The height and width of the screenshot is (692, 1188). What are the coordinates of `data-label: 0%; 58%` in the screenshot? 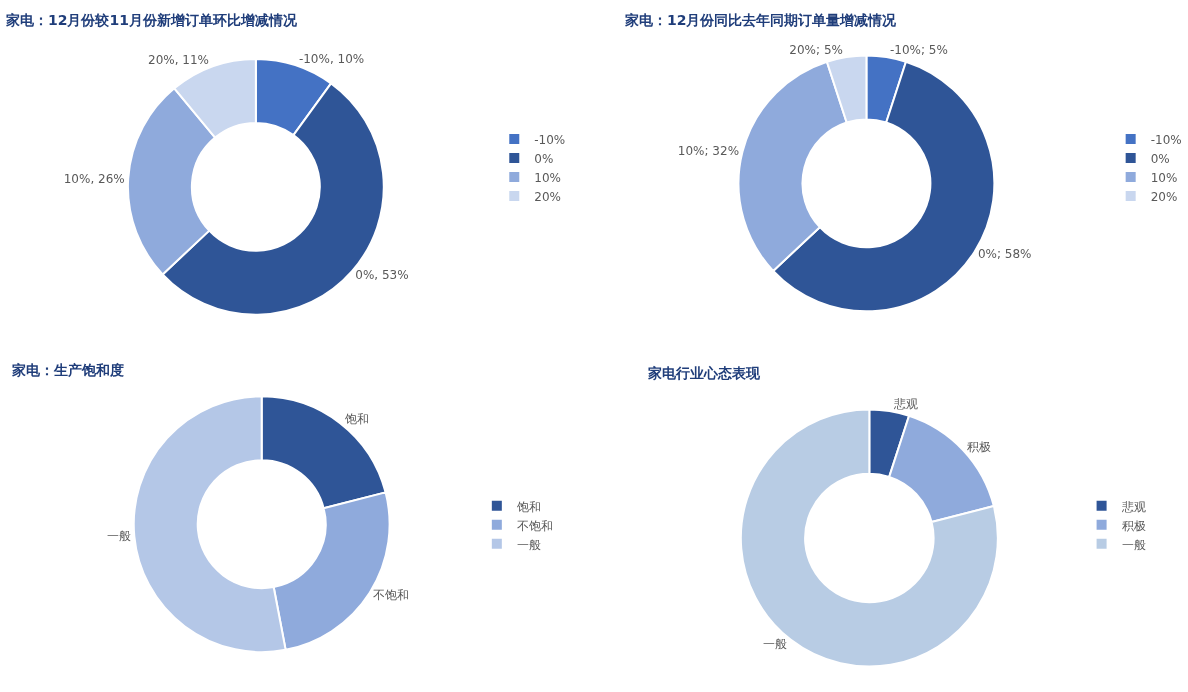 It's located at (1004, 253).